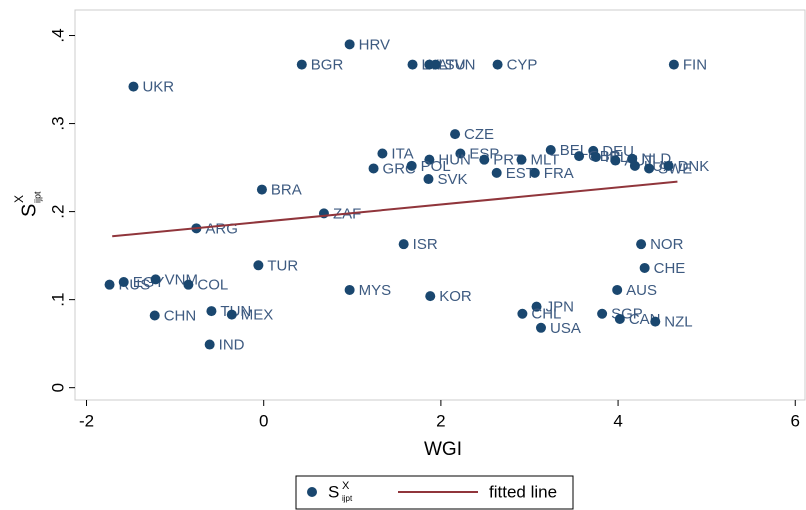 Image resolution: width=806 pixels, height=510 pixels. I want to click on point-label: SVN, so click(460, 65).